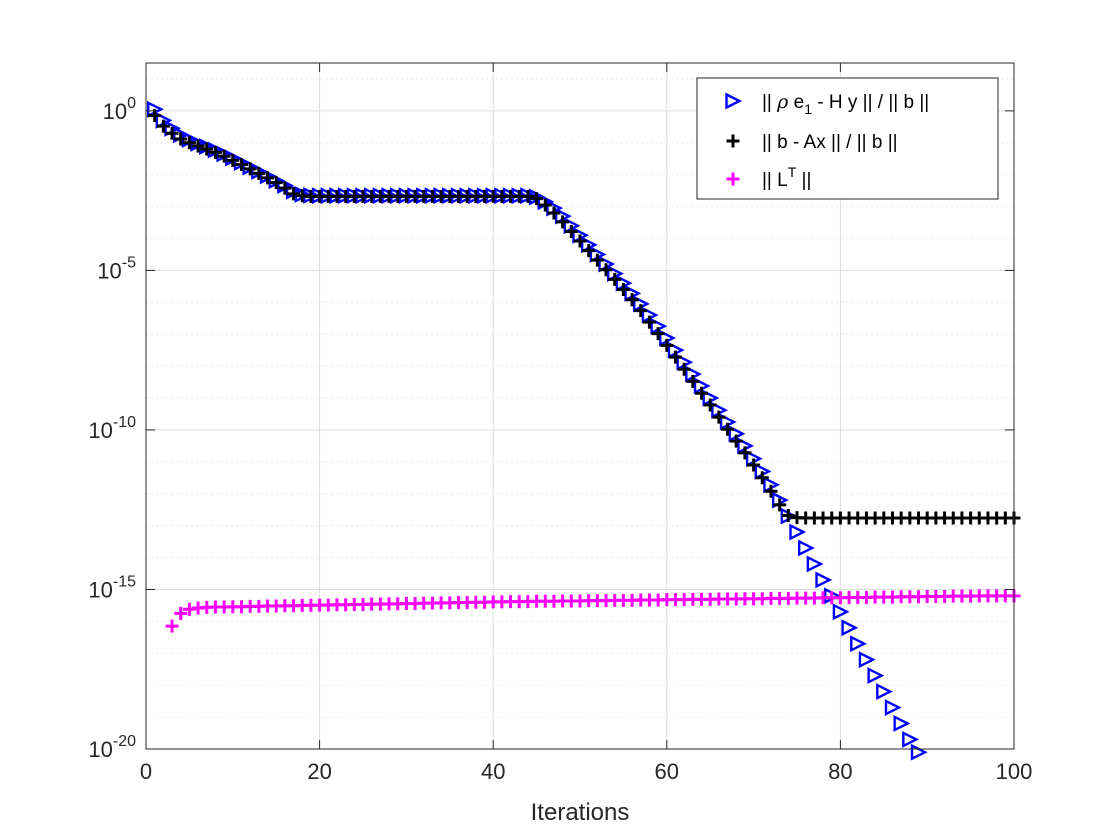 The image size is (1120, 840). Describe the element at coordinates (808, 109) in the screenshot. I see `legend-est-subscript: 1` at that location.